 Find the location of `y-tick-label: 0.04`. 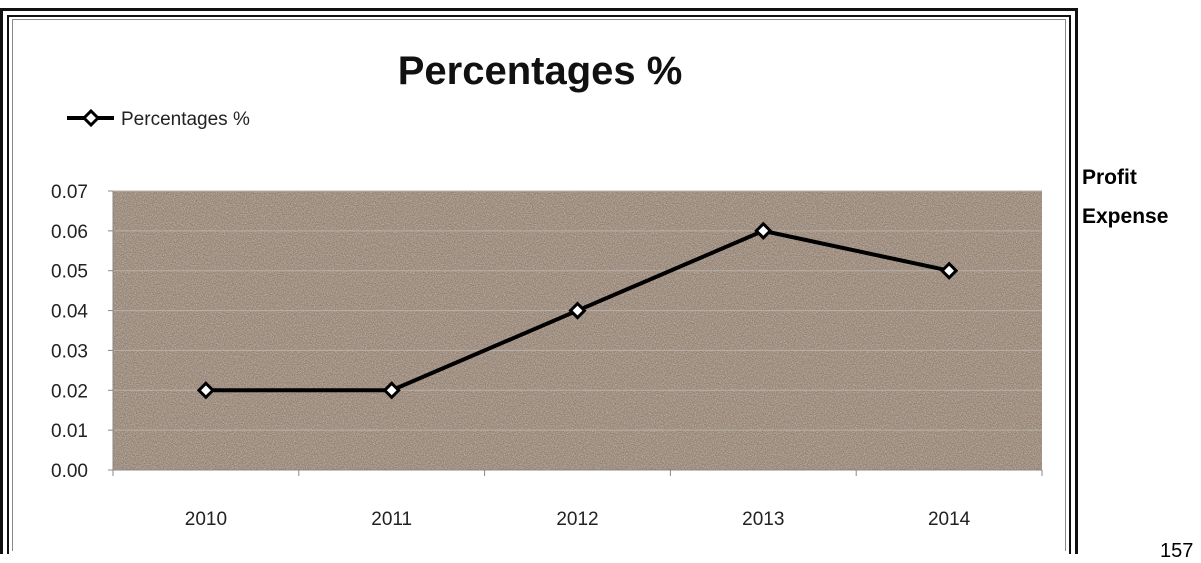

y-tick-label: 0.04 is located at coordinates (69, 312).